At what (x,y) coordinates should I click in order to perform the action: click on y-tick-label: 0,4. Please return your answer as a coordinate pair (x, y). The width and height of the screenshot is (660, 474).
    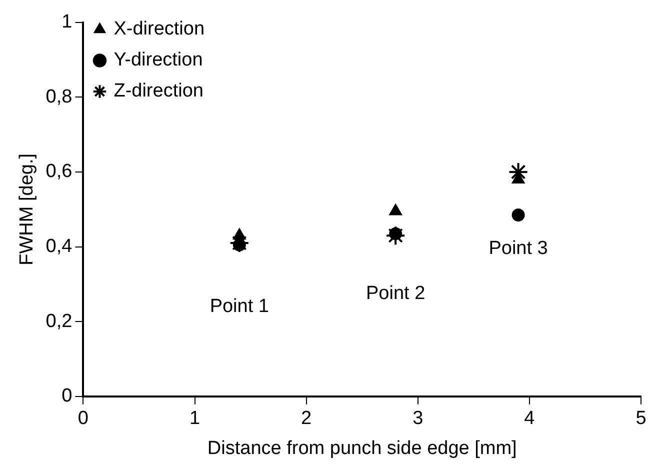
    Looking at the image, I should click on (59, 247).